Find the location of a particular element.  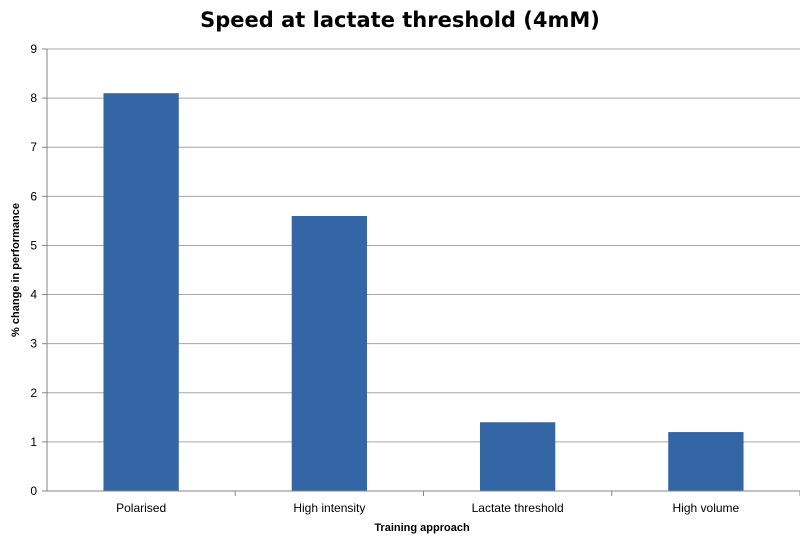

y-tick-label: 8 is located at coordinates (33, 98).